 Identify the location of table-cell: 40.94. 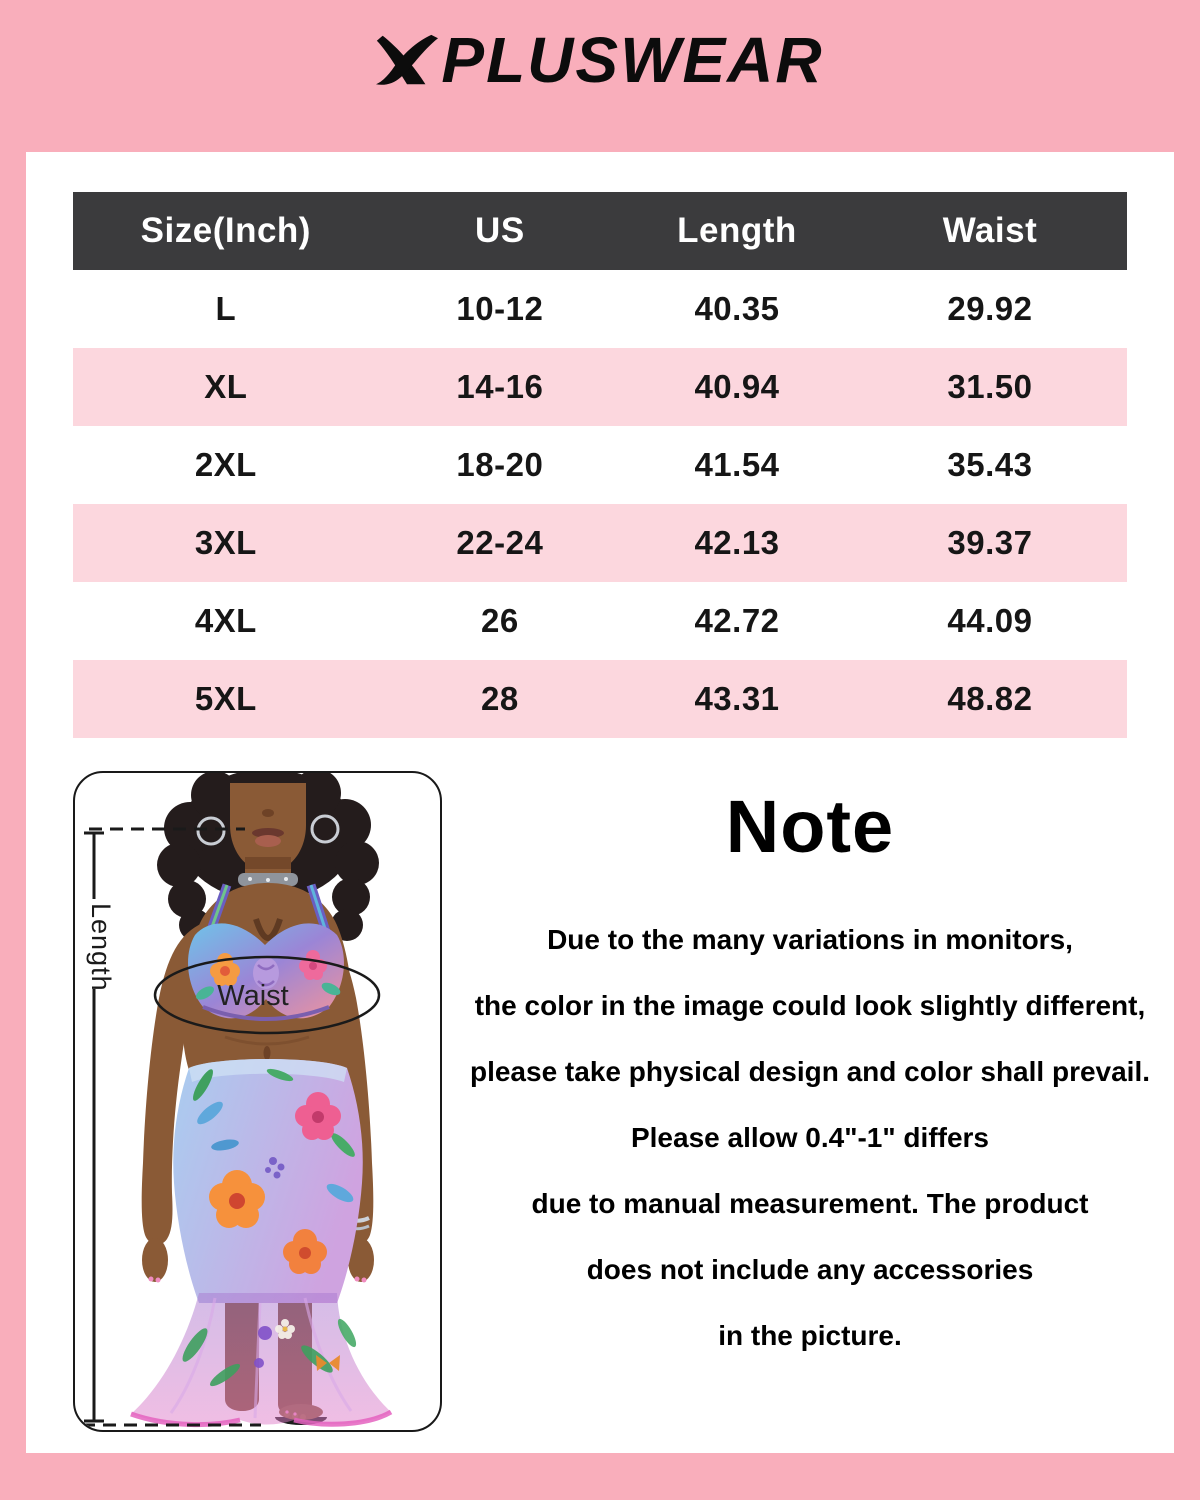
(737, 387).